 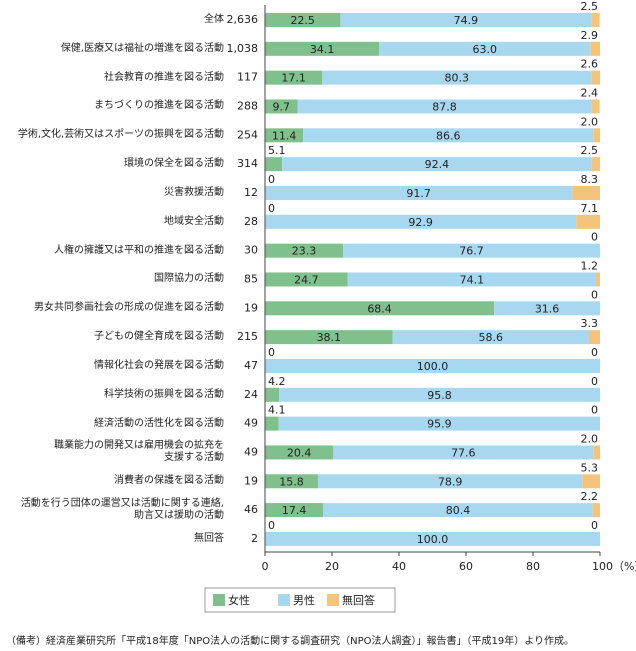 What do you see at coordinates (189, 279) in the screenshot?
I see `category-label: 国際協力の活動` at bounding box center [189, 279].